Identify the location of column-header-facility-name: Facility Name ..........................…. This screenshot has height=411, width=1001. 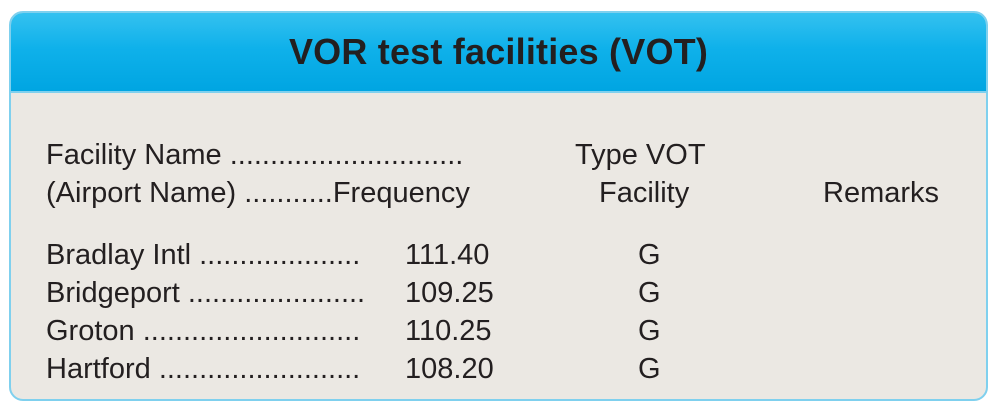
(255, 155).